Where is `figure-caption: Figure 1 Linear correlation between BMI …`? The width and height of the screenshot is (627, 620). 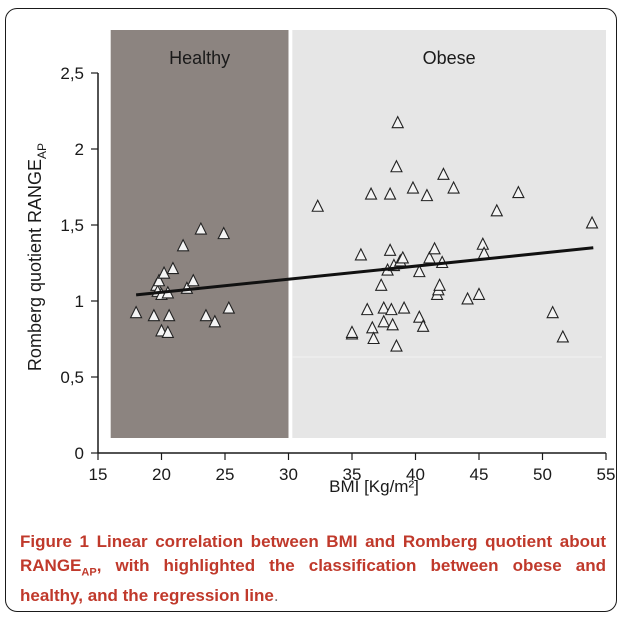
figure-caption: Figure 1 Linear correlation between BMI … is located at coordinates (313, 569).